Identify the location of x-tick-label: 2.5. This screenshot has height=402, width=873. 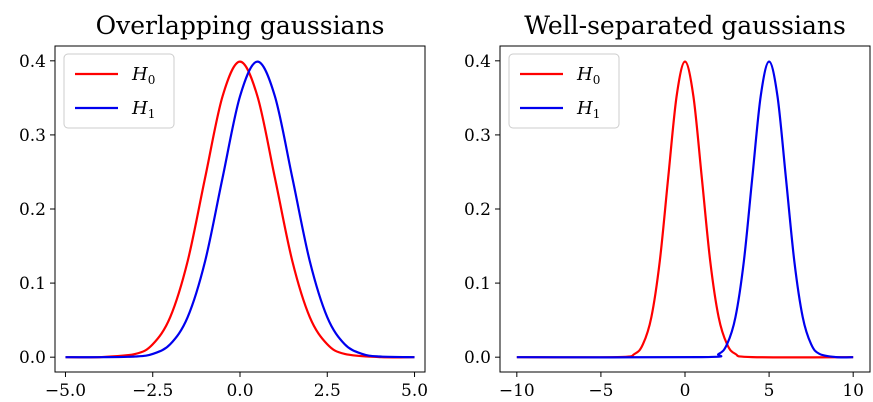
(327, 391).